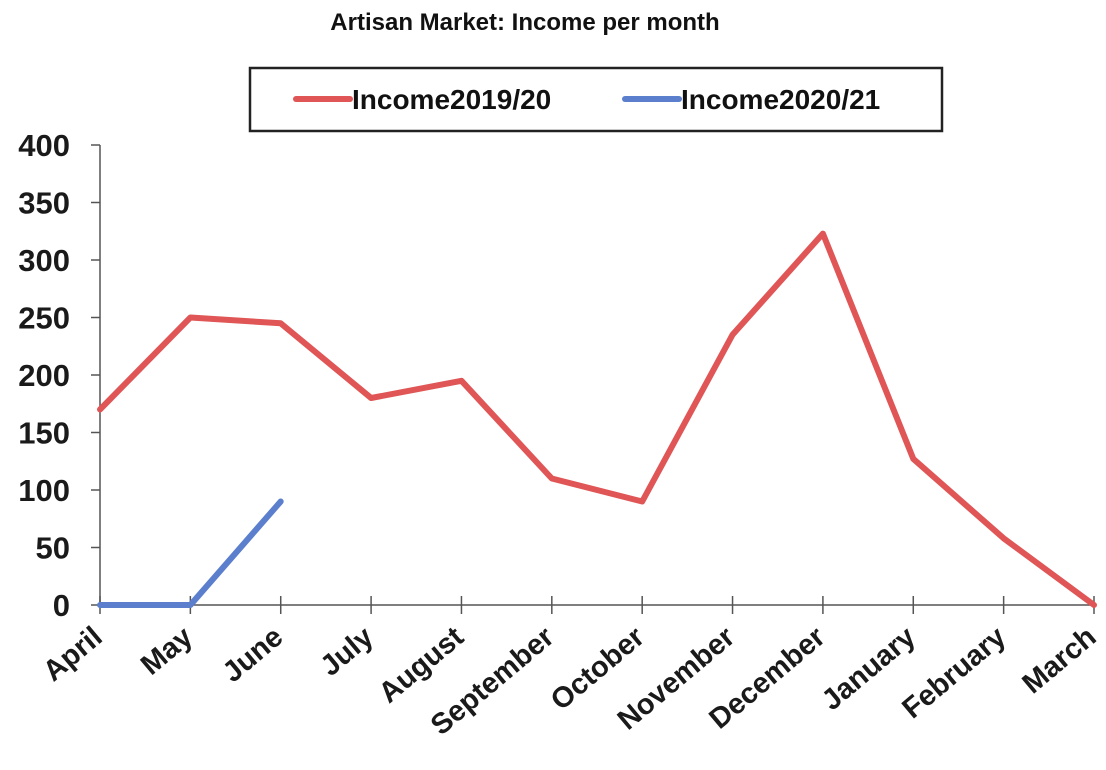 The width and height of the screenshot is (1106, 770). I want to click on y-tick-label: 100, so click(44, 490).